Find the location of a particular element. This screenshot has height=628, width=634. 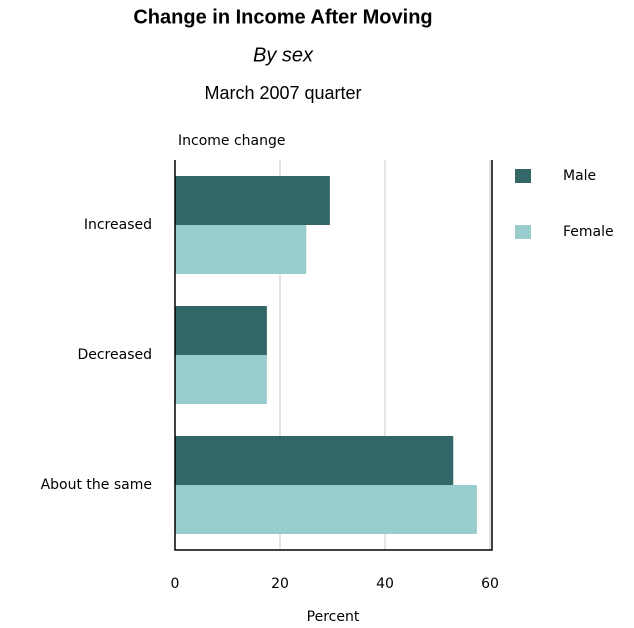

chart-subtitle: March 2007 quarter is located at coordinates (282, 93).